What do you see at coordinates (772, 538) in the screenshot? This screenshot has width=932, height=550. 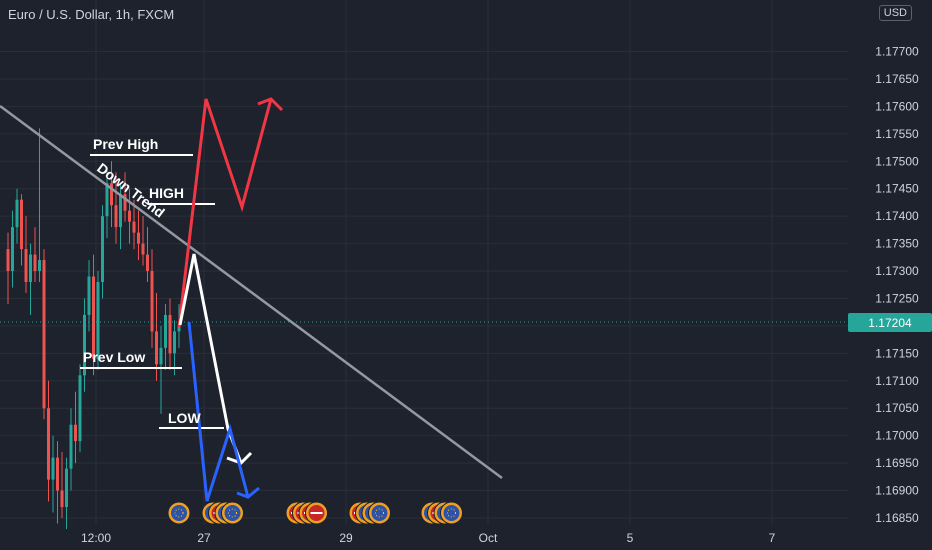 I see `time-tick-label: 7` at bounding box center [772, 538].